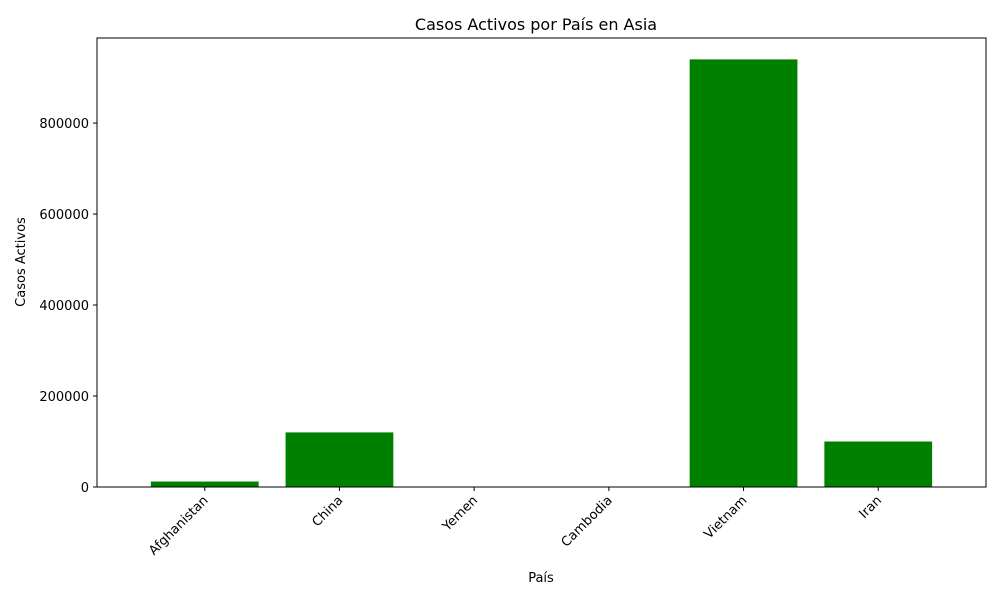 Image resolution: width=1000 pixels, height=604 pixels. Describe the element at coordinates (541, 578) in the screenshot. I see `x-axis-label: País` at that location.